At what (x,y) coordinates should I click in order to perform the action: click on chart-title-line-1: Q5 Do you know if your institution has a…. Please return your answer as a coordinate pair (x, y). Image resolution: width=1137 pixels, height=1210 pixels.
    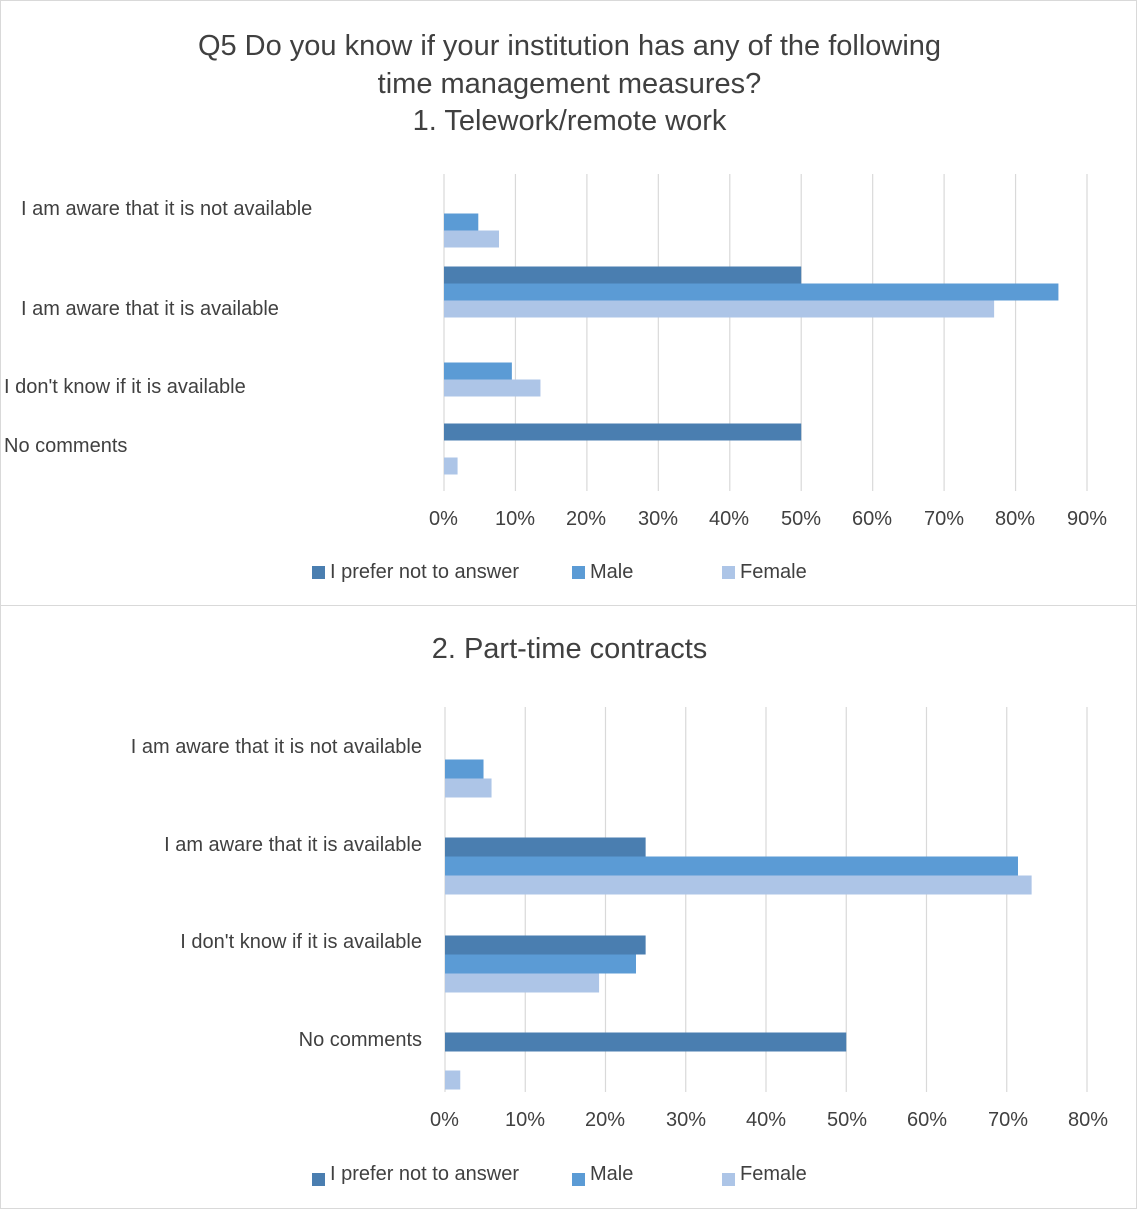
    Looking at the image, I should click on (569, 46).